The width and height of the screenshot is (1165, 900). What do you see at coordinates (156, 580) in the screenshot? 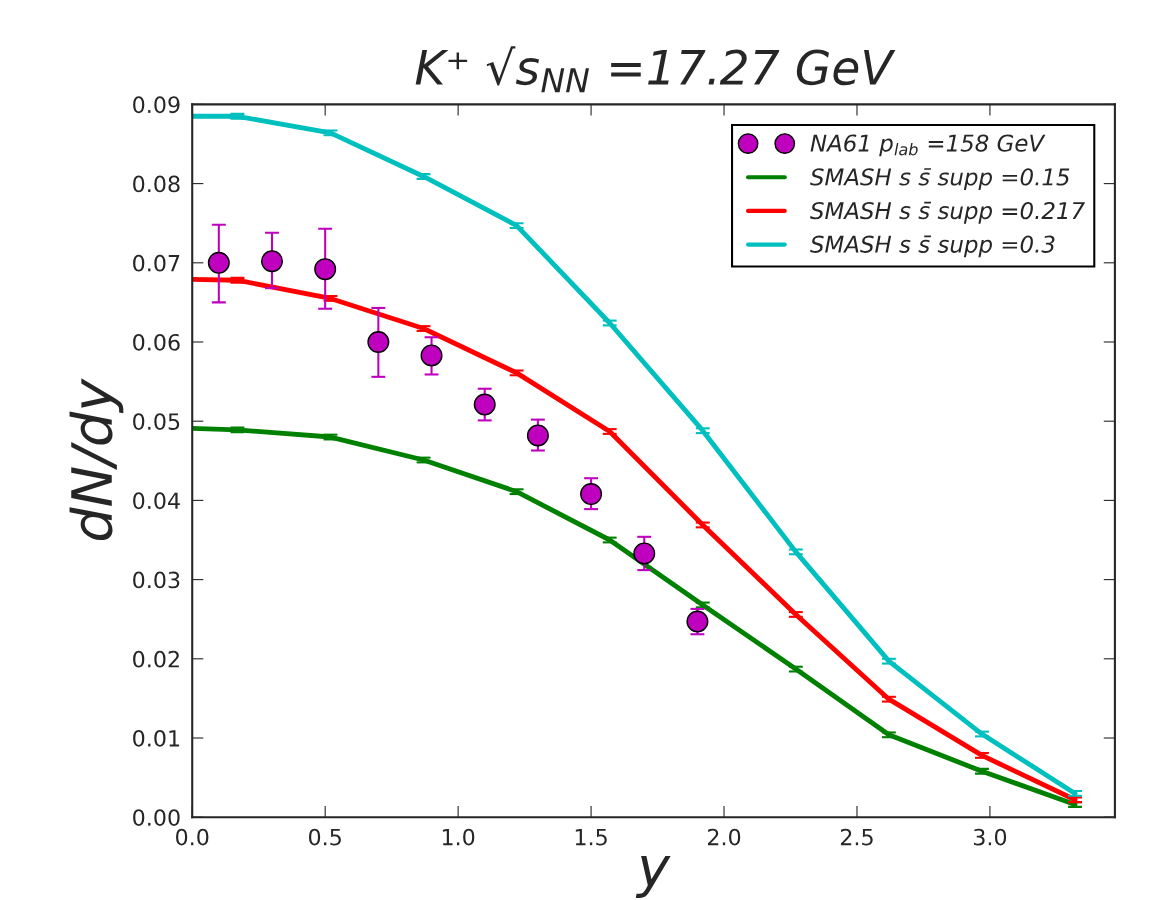
I see `y-tick-label: 0.03` at bounding box center [156, 580].